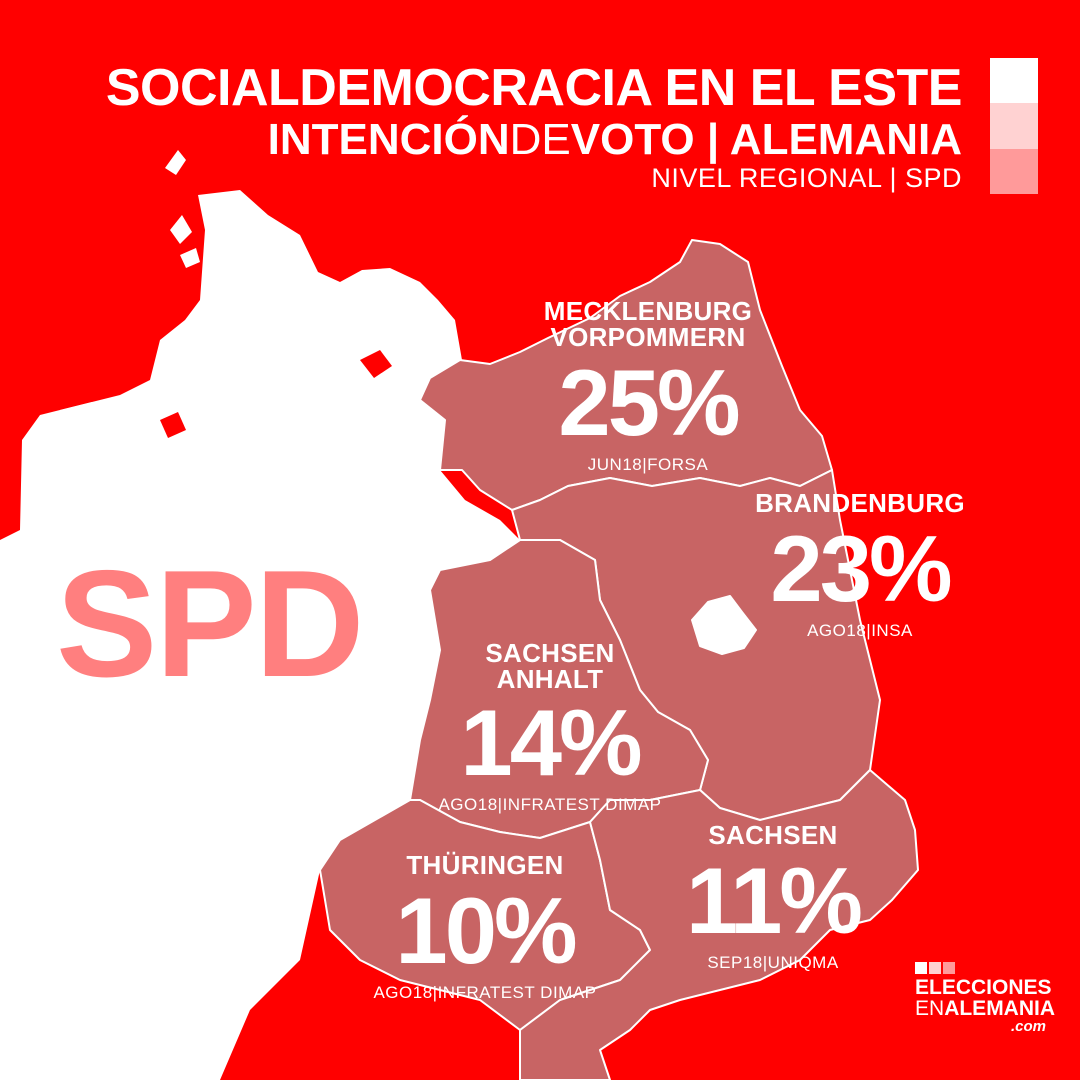 Image resolution: width=1080 pixels, height=1080 pixels. I want to click on brand-part: ALEMANIA, so click(1000, 1008).